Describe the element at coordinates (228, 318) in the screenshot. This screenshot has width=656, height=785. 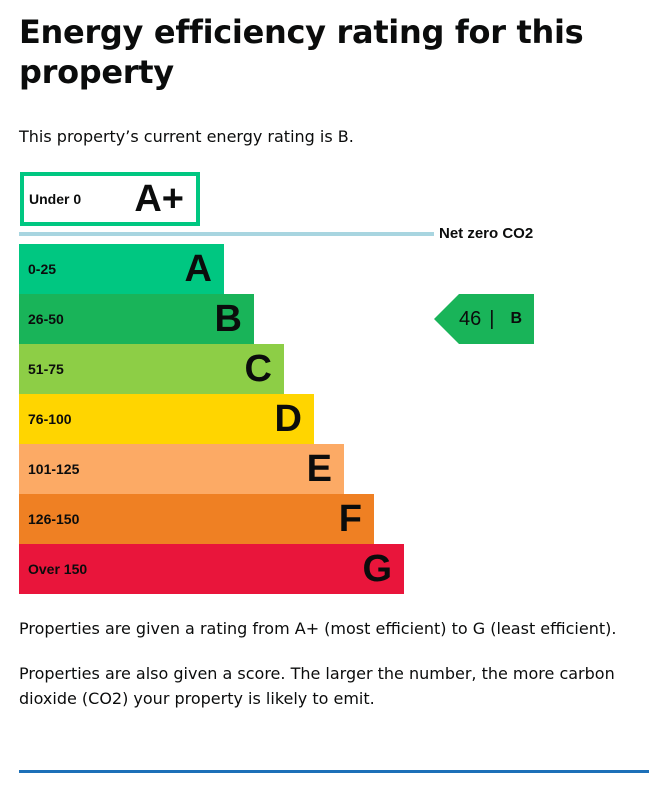
I see `band-letter: B` at that location.